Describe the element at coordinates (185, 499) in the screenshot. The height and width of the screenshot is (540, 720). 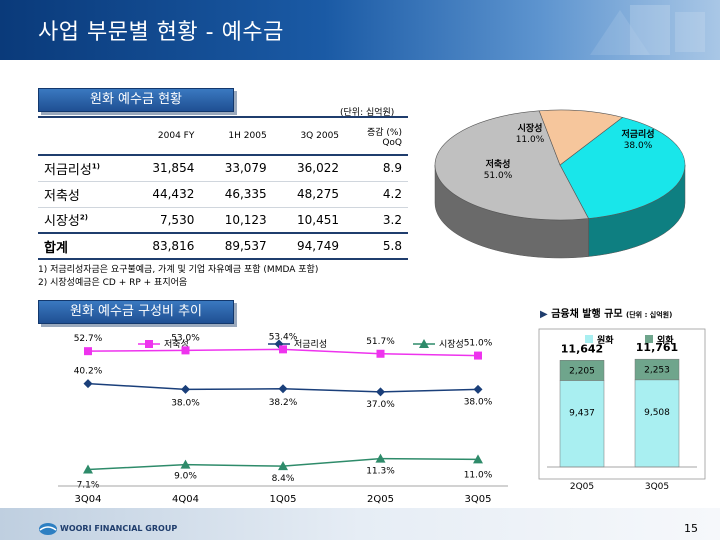
I see `x-tick-label: 4Q04` at that location.